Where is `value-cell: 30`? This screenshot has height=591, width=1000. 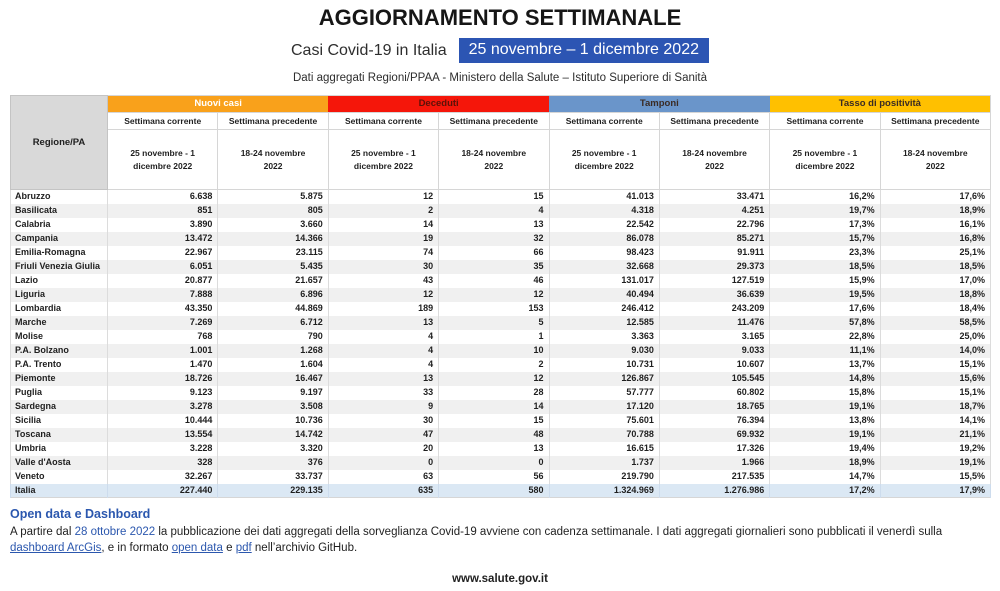 value-cell: 30 is located at coordinates (383, 266).